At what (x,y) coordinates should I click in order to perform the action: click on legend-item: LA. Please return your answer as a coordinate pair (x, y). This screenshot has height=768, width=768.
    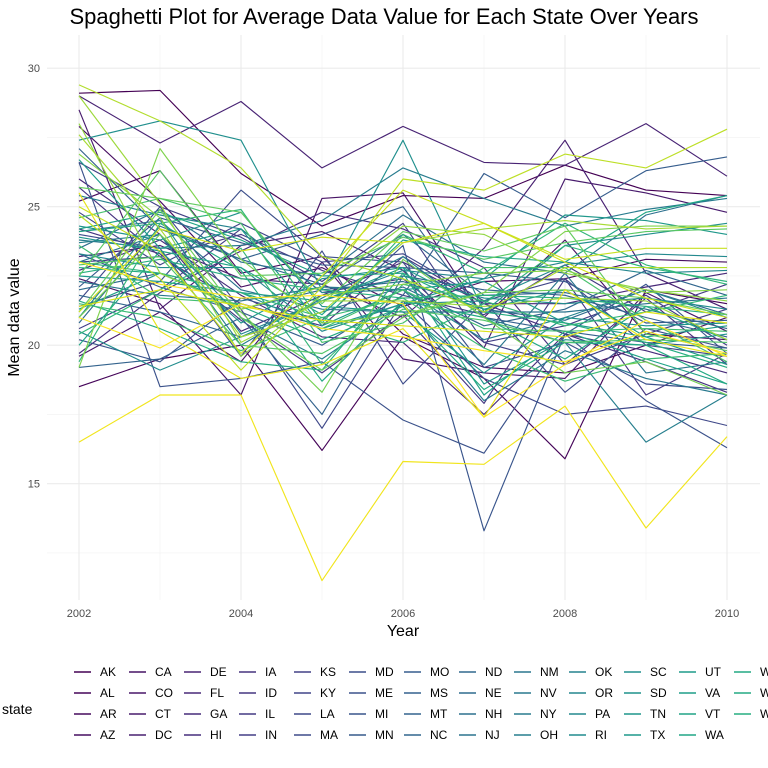
    Looking at the image, I should click on (314, 714).